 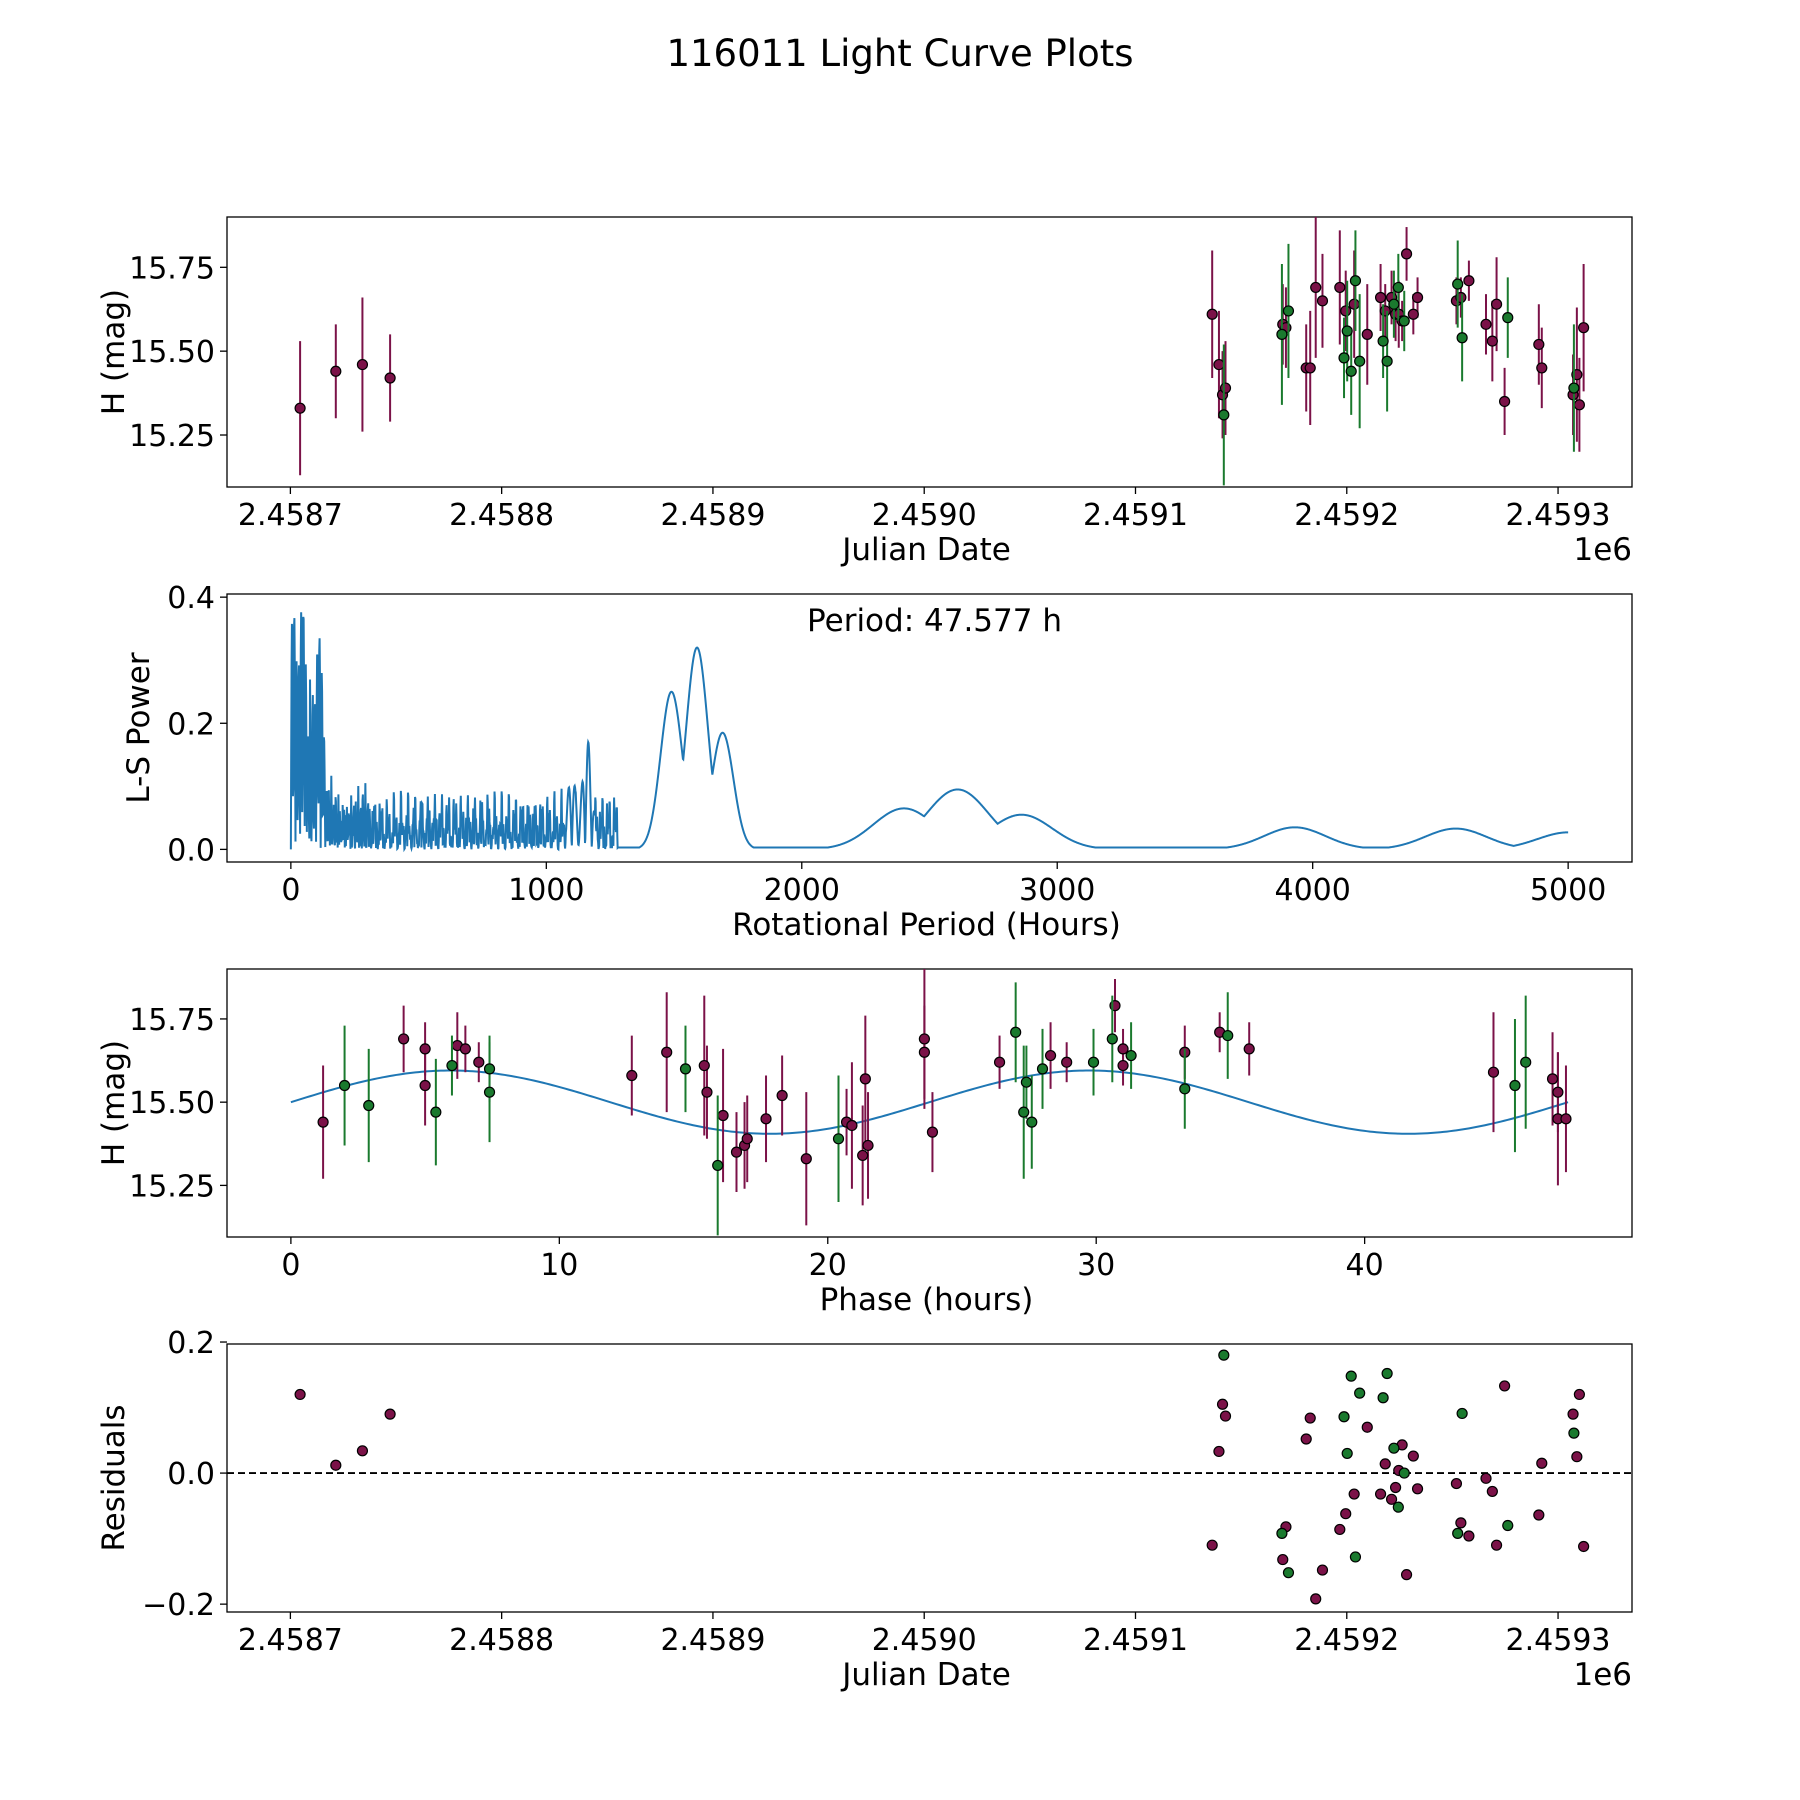 I want to click on residuals-x-tick-label: 2.4590, so click(x=924, y=1640).